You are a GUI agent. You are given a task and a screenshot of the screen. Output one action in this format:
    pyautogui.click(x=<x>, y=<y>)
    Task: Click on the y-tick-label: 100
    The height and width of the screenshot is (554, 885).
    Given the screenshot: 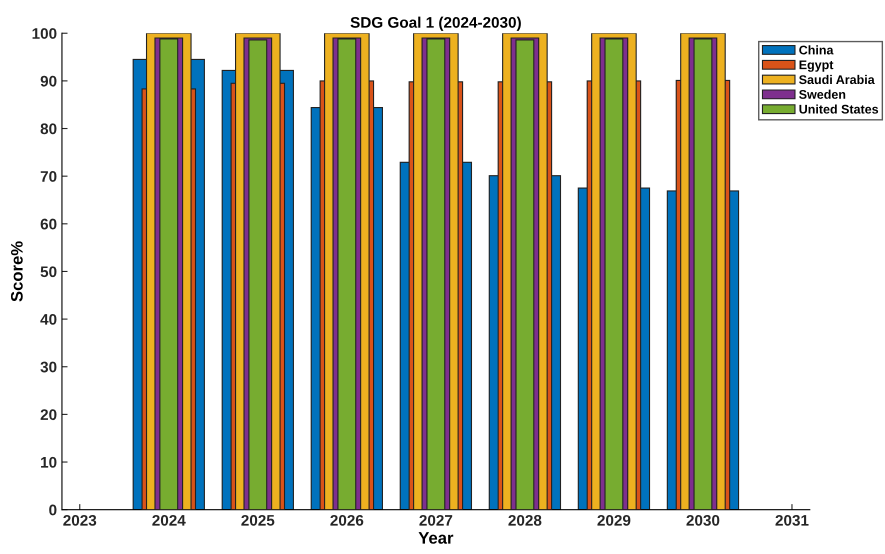 What is the action you would take?
    pyautogui.click(x=44, y=33)
    